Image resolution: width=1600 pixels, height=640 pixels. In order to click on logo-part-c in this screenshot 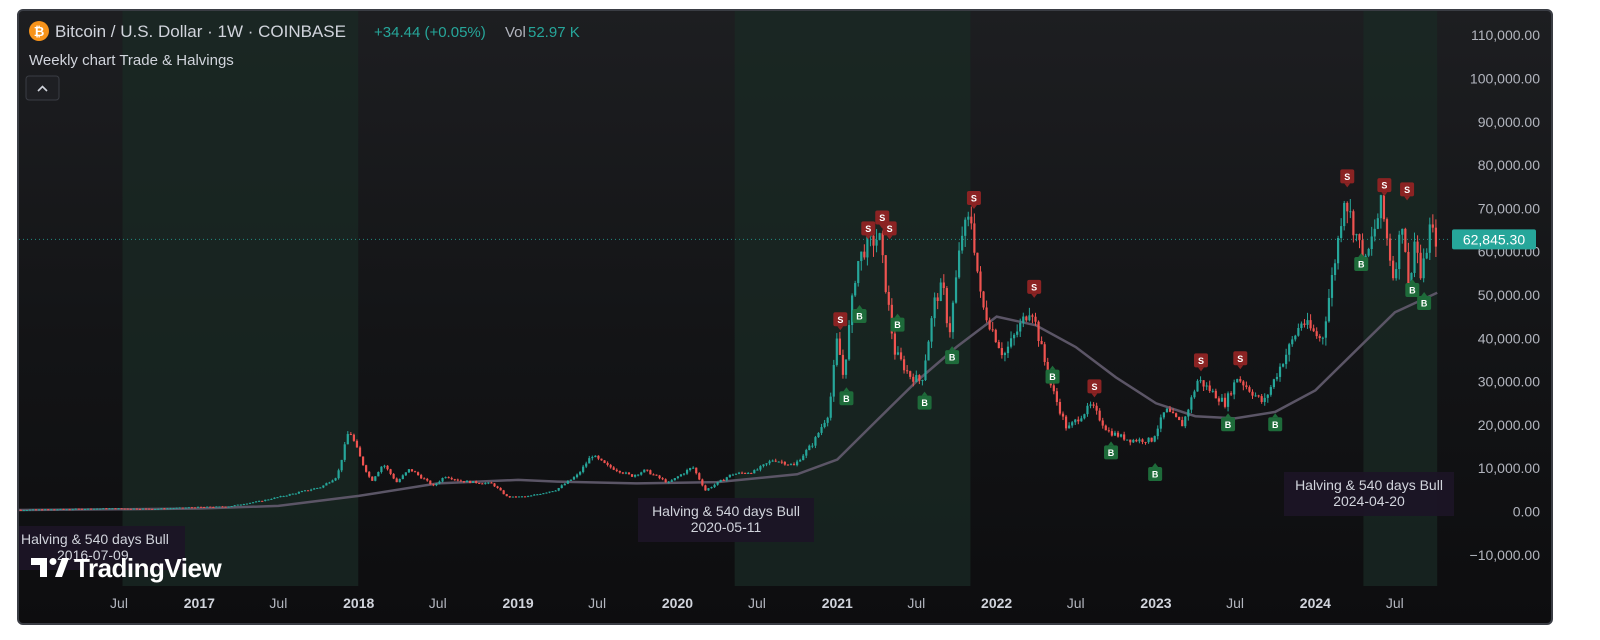, I will do `click(62, 567)`.